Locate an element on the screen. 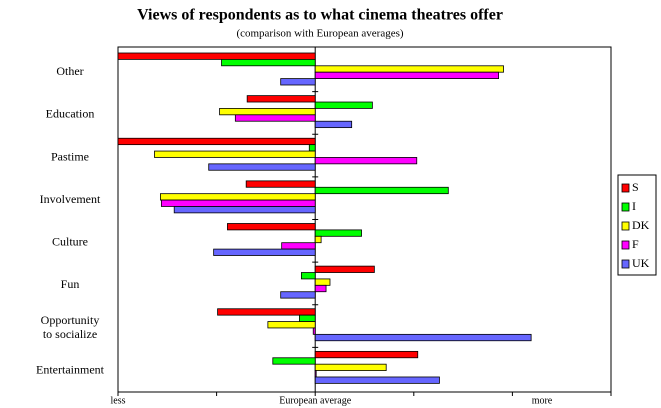 This screenshot has height=408, width=661. y-tick-label: Entertainment is located at coordinates (70, 369).